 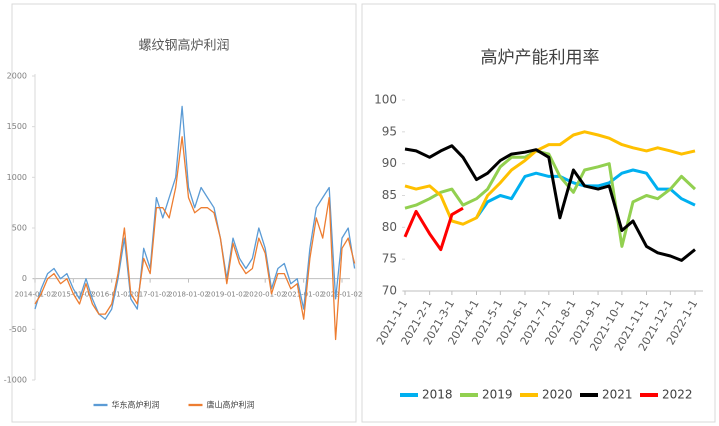 I want to click on y-tick-label: 1500, so click(x=17, y=126).